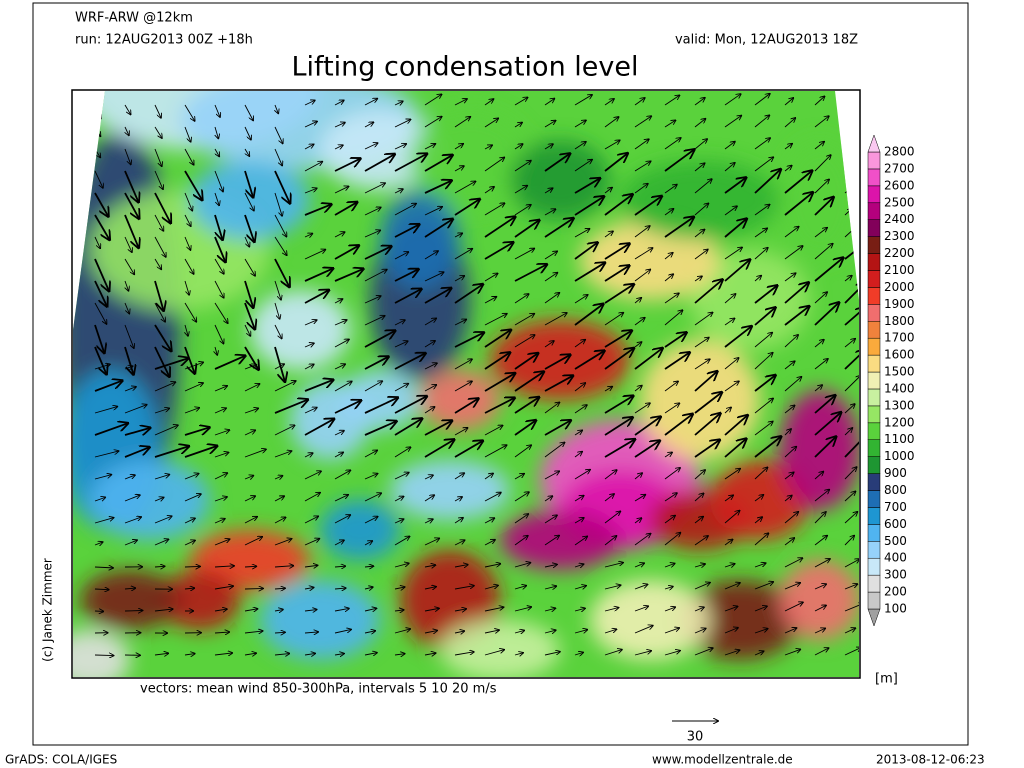 This screenshot has width=1024, height=768. I want to click on colorbar-label: 1400, so click(899, 388).